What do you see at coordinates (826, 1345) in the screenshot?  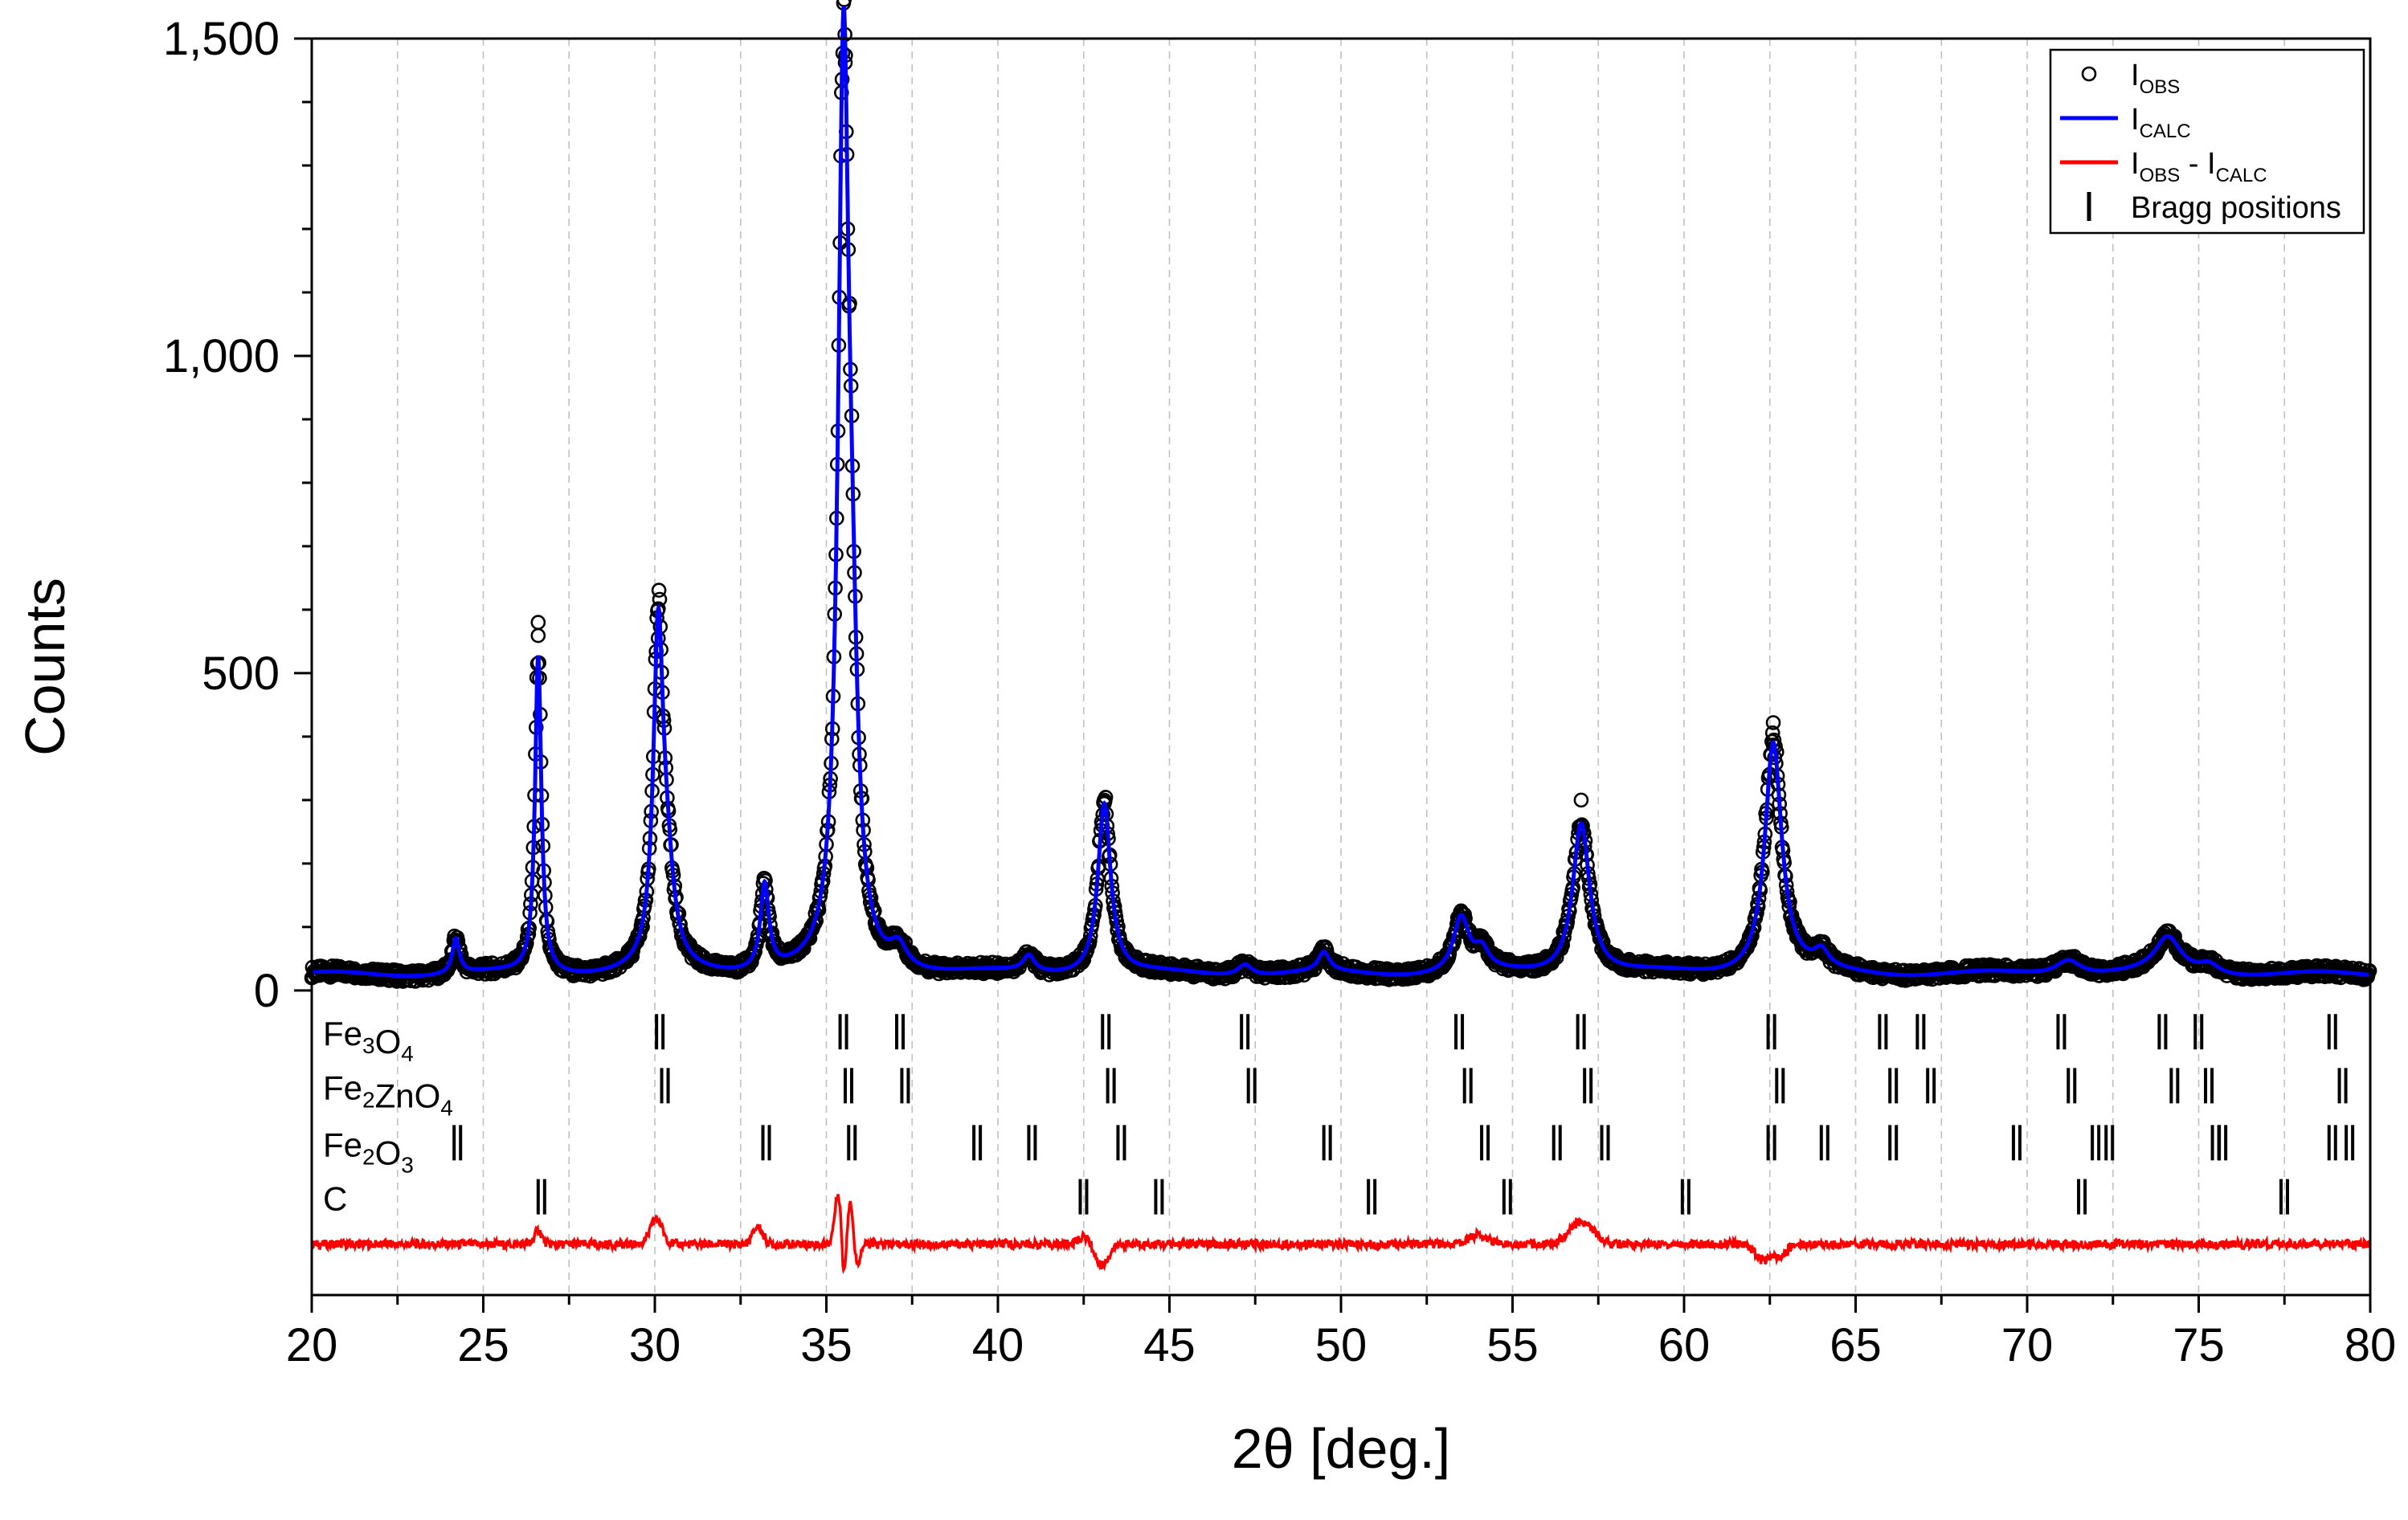 I see `x-tick-label: 35` at bounding box center [826, 1345].